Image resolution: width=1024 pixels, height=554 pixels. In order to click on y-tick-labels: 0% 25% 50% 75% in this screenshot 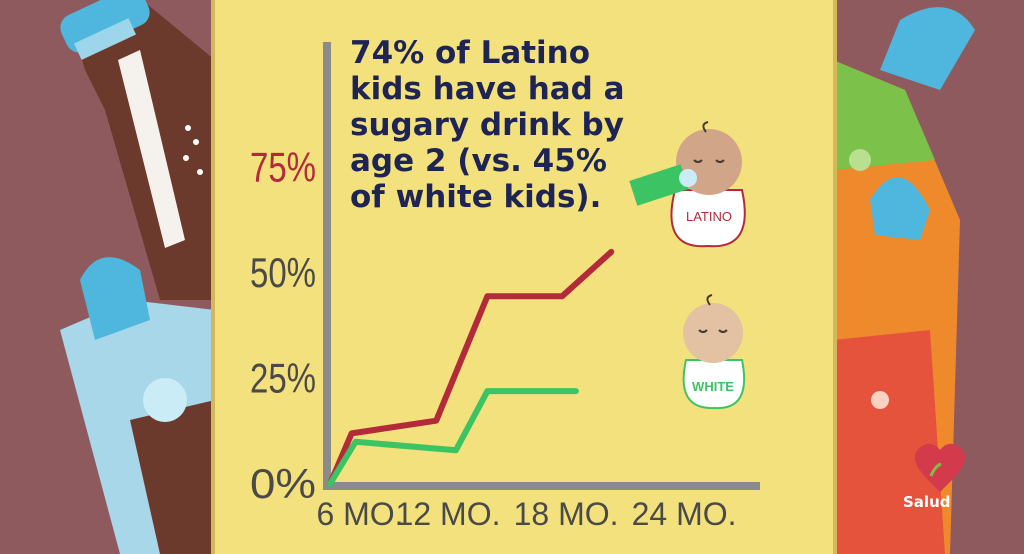, I will do `click(283, 326)`.